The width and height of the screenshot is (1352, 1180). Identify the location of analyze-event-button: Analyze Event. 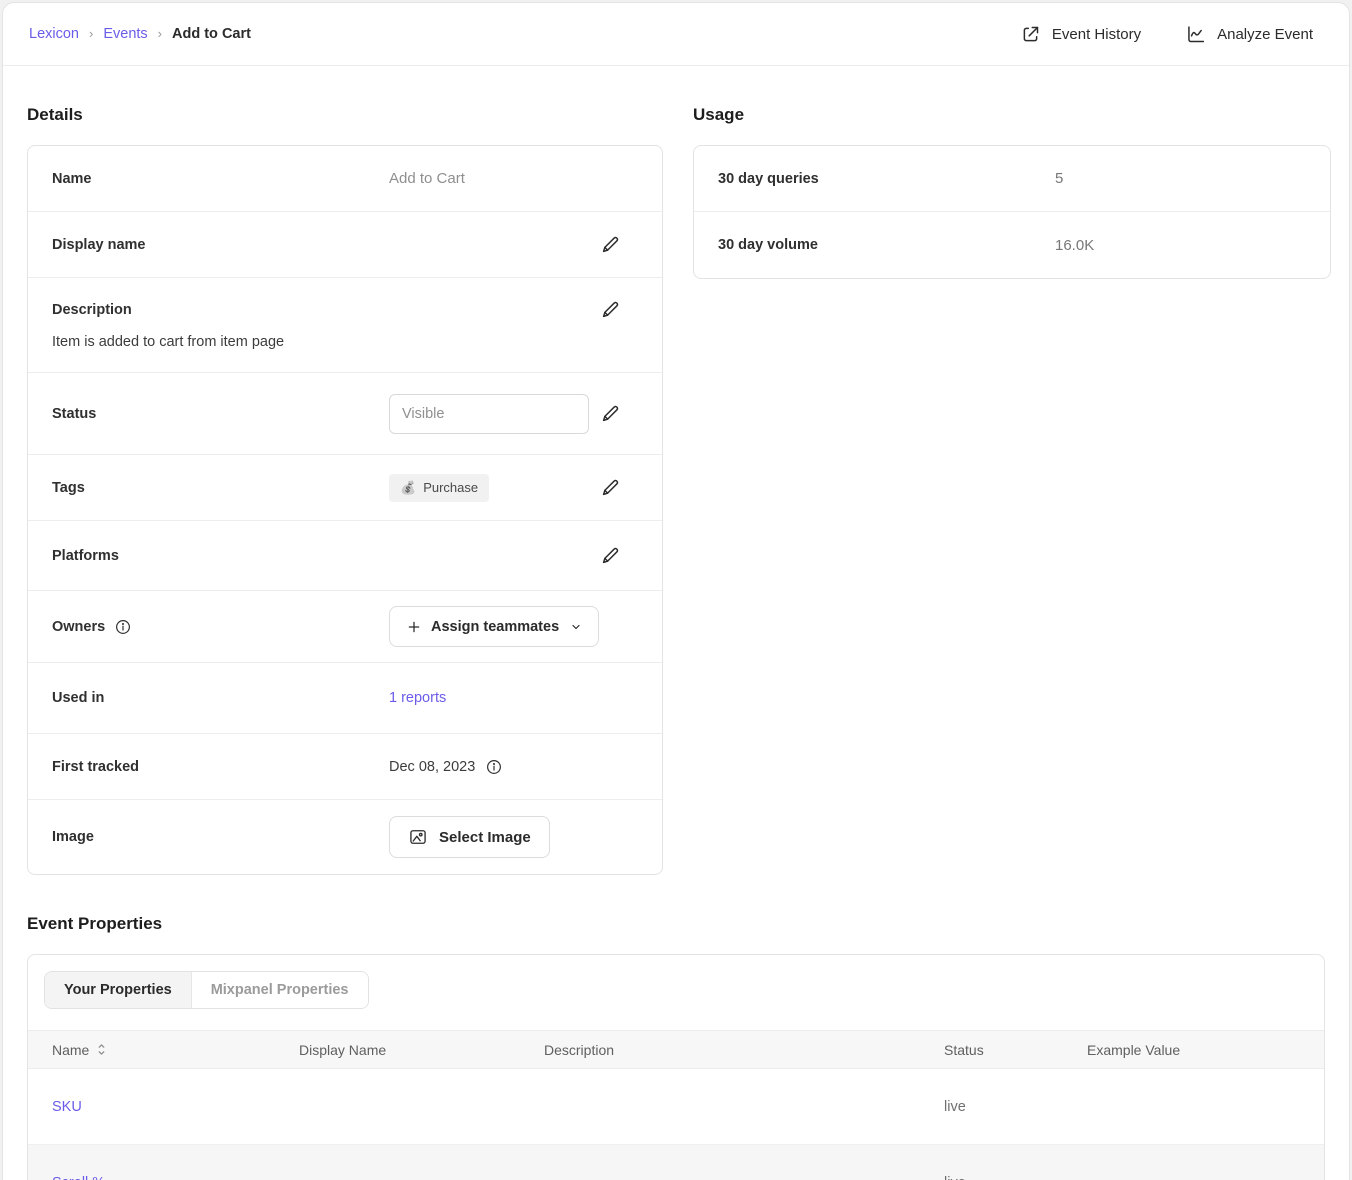
(1249, 34).